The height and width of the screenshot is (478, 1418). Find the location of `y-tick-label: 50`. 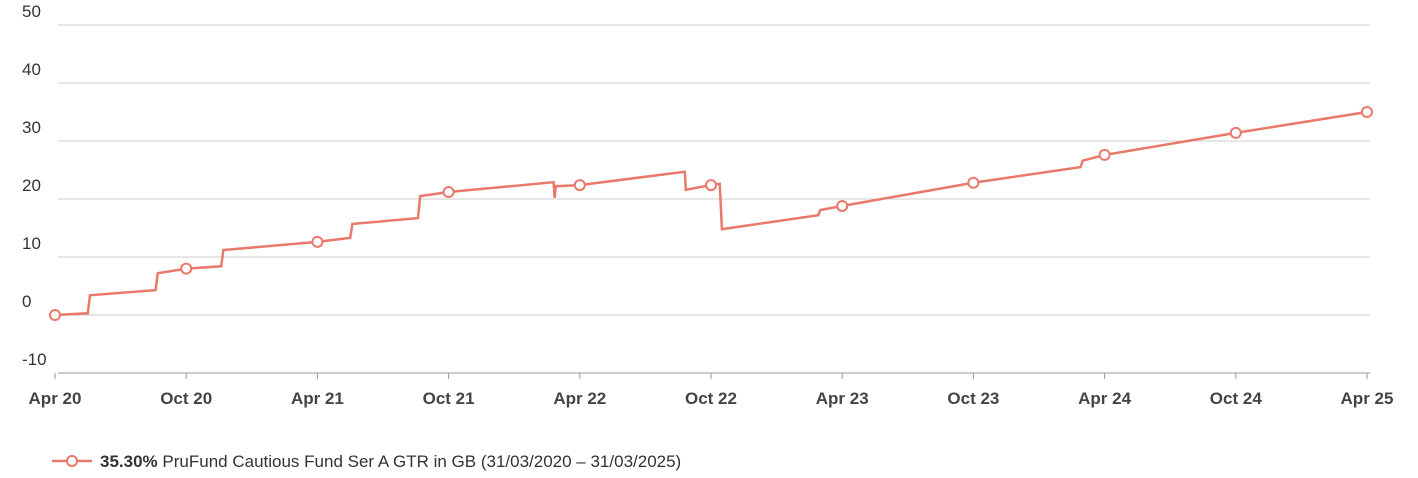

y-tick-label: 50 is located at coordinates (31, 11).